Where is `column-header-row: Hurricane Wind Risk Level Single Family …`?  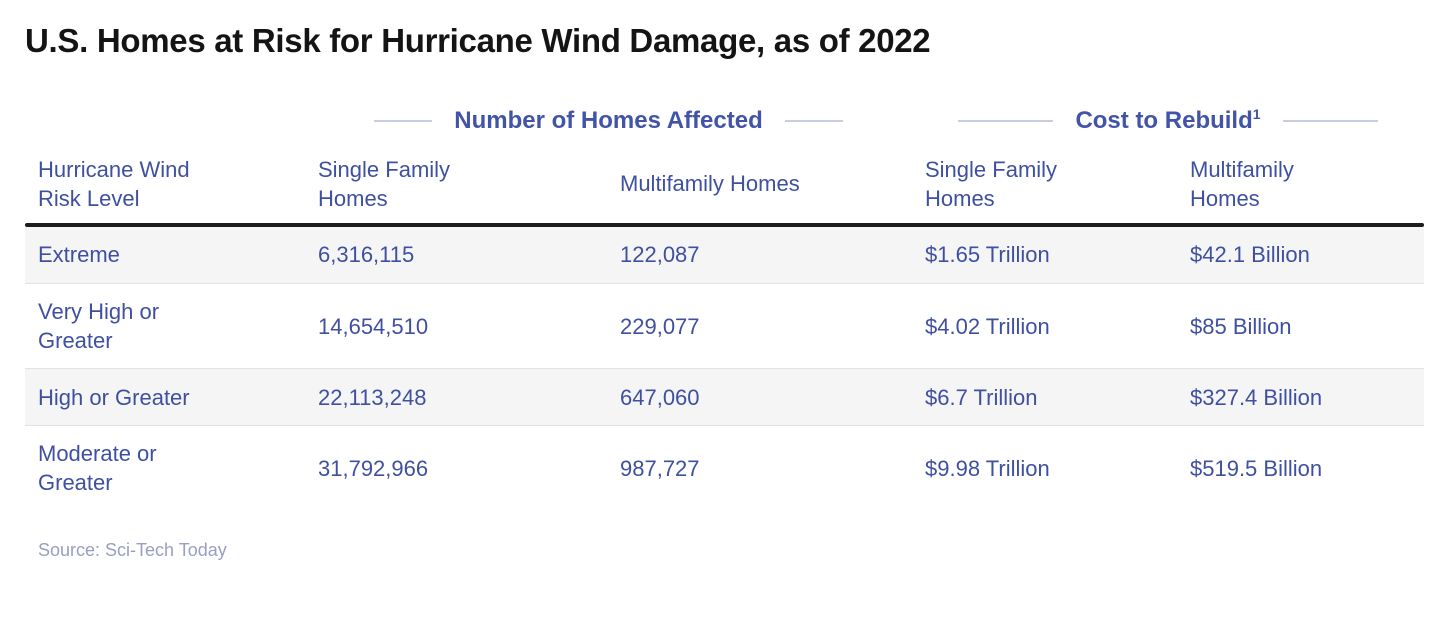
column-header-row: Hurricane Wind Risk Level Single Family … is located at coordinates (724, 184).